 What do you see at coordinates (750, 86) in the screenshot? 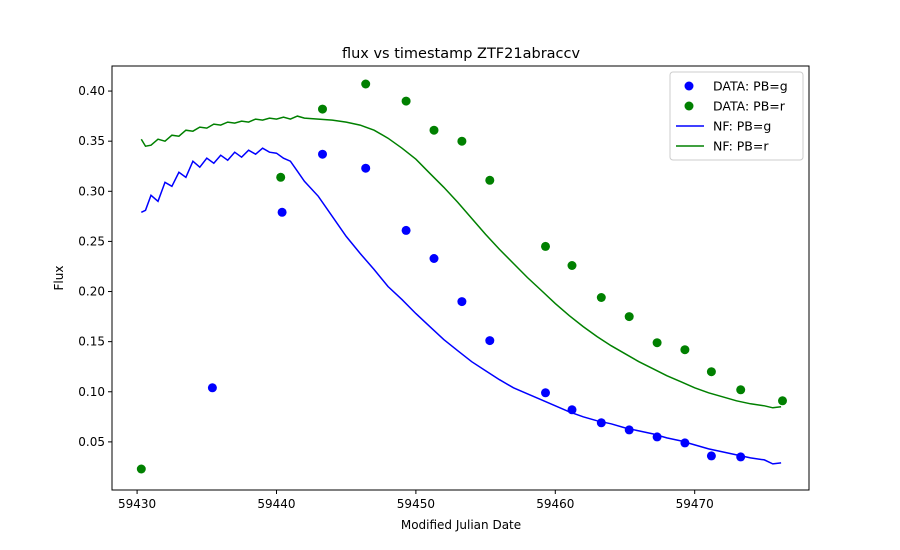
I see `legend-label: DATA: PB=g` at bounding box center [750, 86].